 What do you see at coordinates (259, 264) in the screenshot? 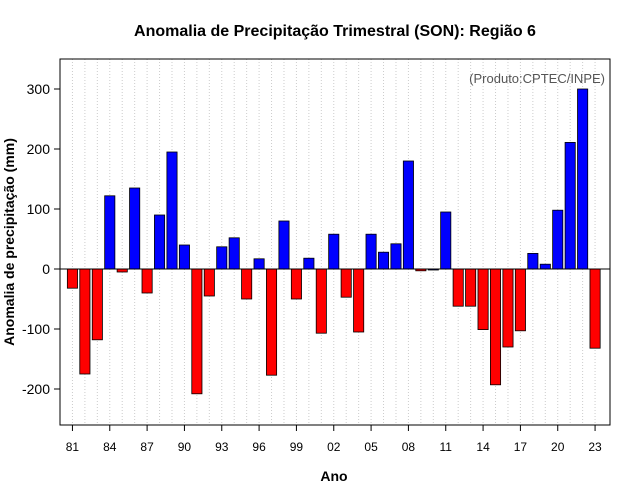
I see `bar-1996` at bounding box center [259, 264].